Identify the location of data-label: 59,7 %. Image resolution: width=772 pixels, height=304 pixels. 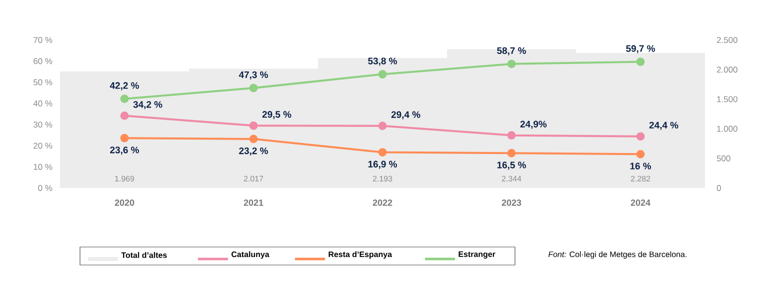
(640, 49).